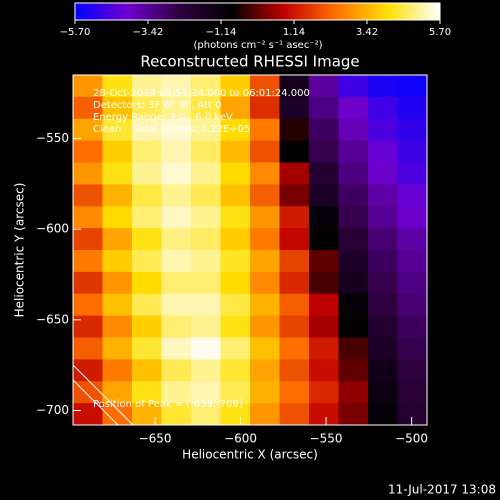 The height and width of the screenshot is (500, 500). What do you see at coordinates (171, 129) in the screenshot?
I see `annotation: Clean Total counts: 4.22E+05` at bounding box center [171, 129].